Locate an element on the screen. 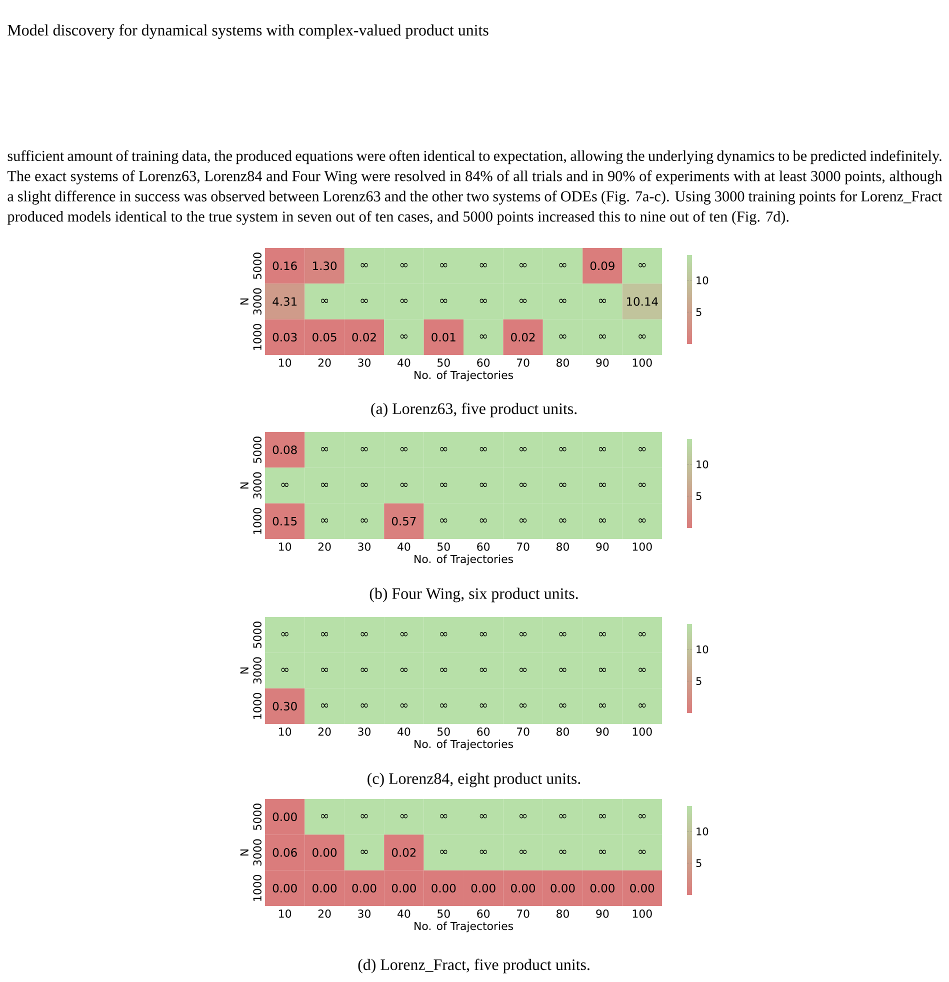 The image size is (949, 982). data-label: 0.15 is located at coordinates (284, 521).